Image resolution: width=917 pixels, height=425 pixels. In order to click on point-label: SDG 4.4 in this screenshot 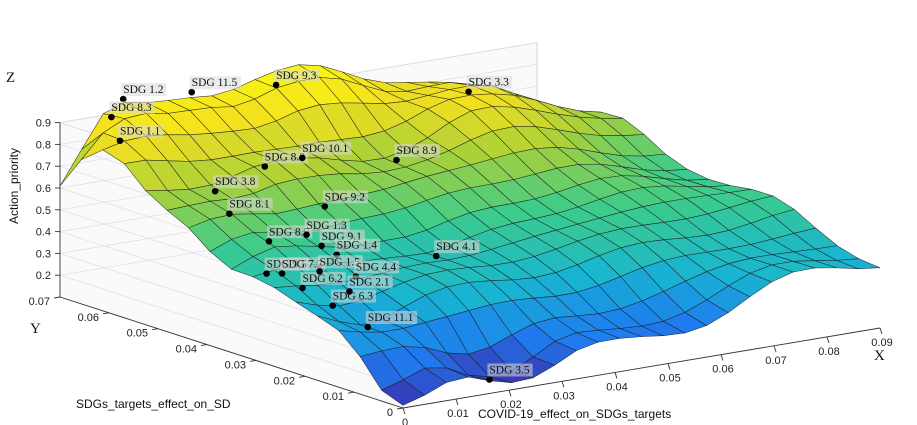, I will do `click(376, 268)`.